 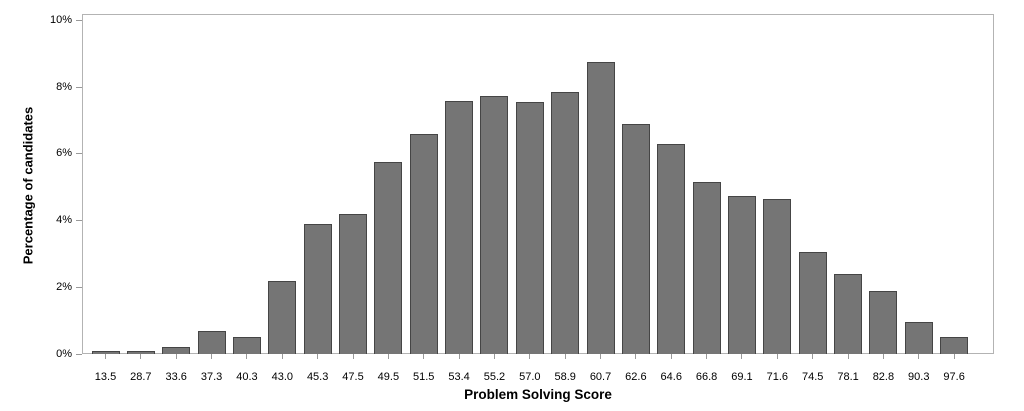 I want to click on x-tick-label: 33.6, so click(x=176, y=377).